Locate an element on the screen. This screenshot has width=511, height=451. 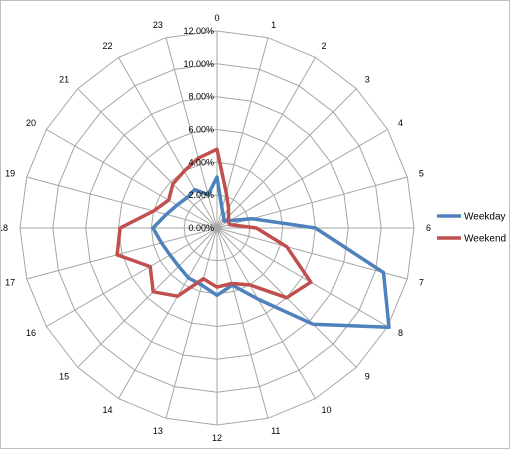
radial-tick-label: 0.00% is located at coordinates (201, 228).